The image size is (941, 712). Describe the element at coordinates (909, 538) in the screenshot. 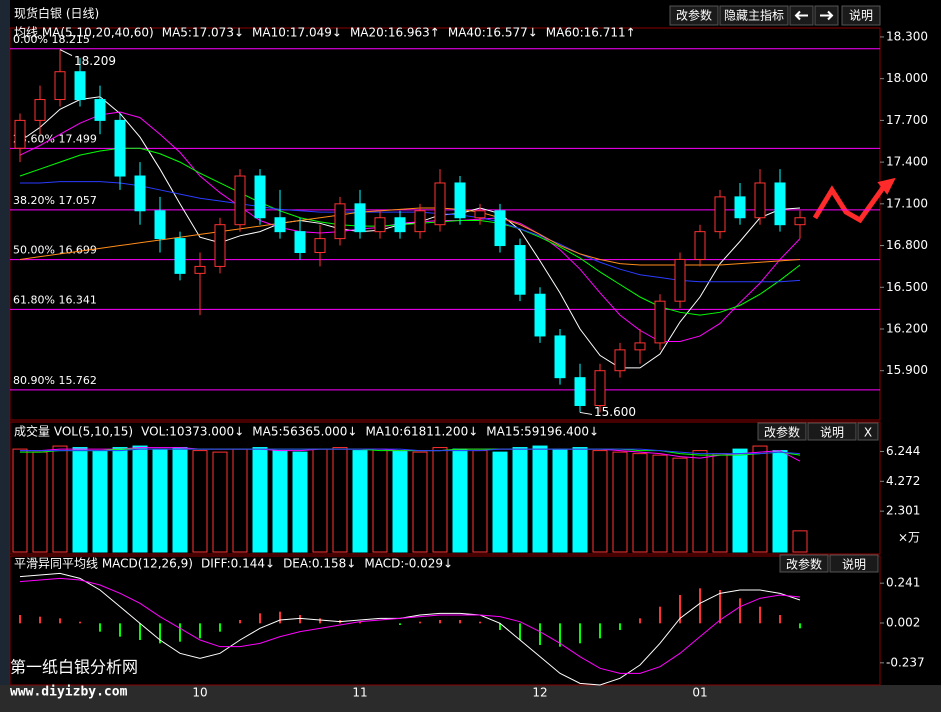

I see `unit-label: ×万` at that location.